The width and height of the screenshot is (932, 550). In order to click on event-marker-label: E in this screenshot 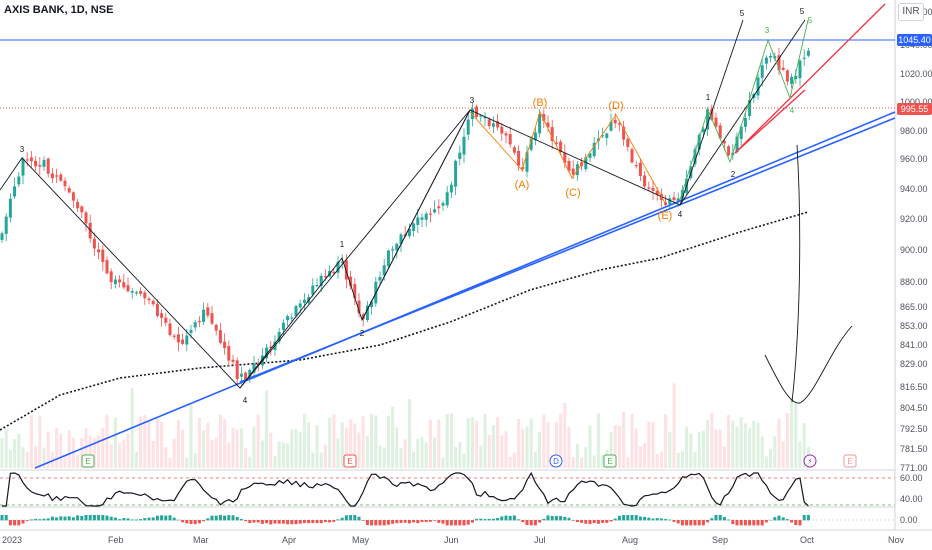, I will do `click(849, 461)`.